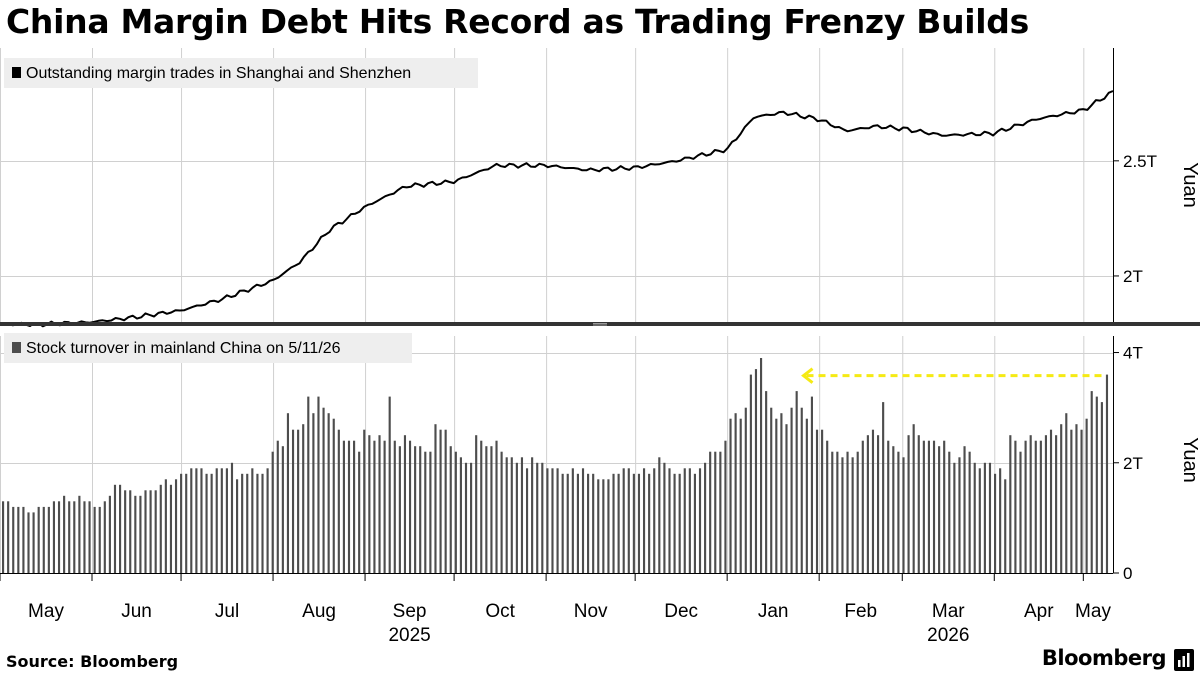  Describe the element at coordinates (1039, 611) in the screenshot. I see `x-month-label: Apr` at that location.